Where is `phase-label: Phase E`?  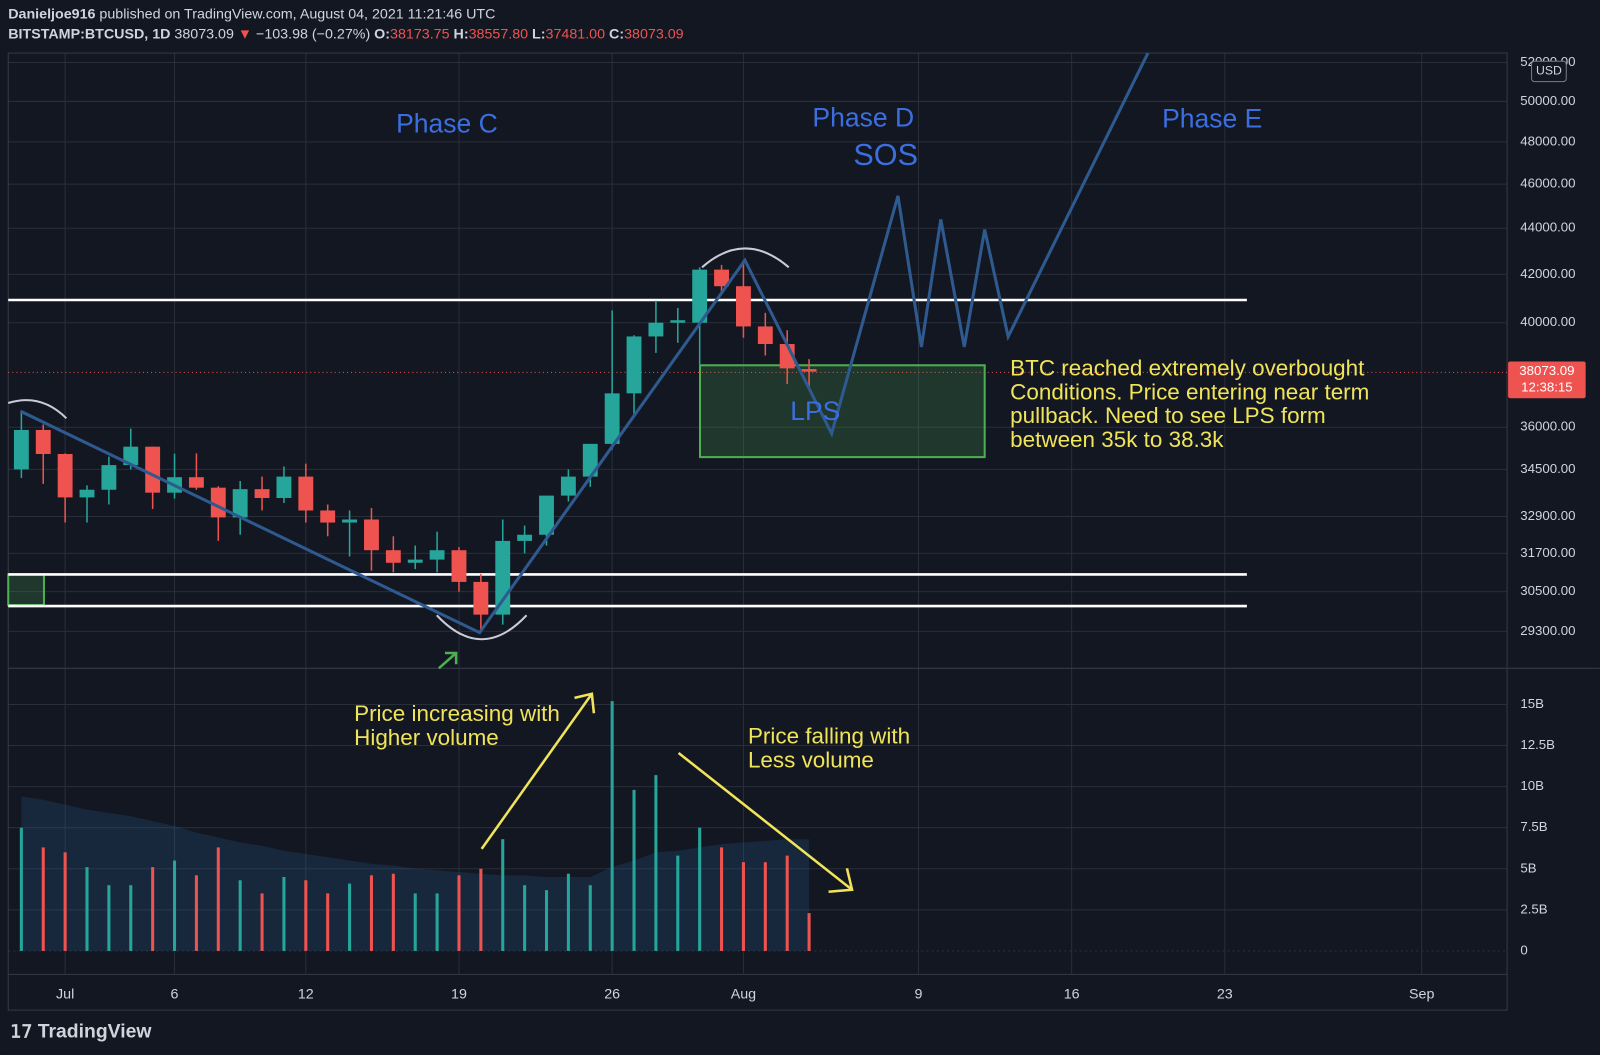 phase-label: Phase E is located at coordinates (1212, 118).